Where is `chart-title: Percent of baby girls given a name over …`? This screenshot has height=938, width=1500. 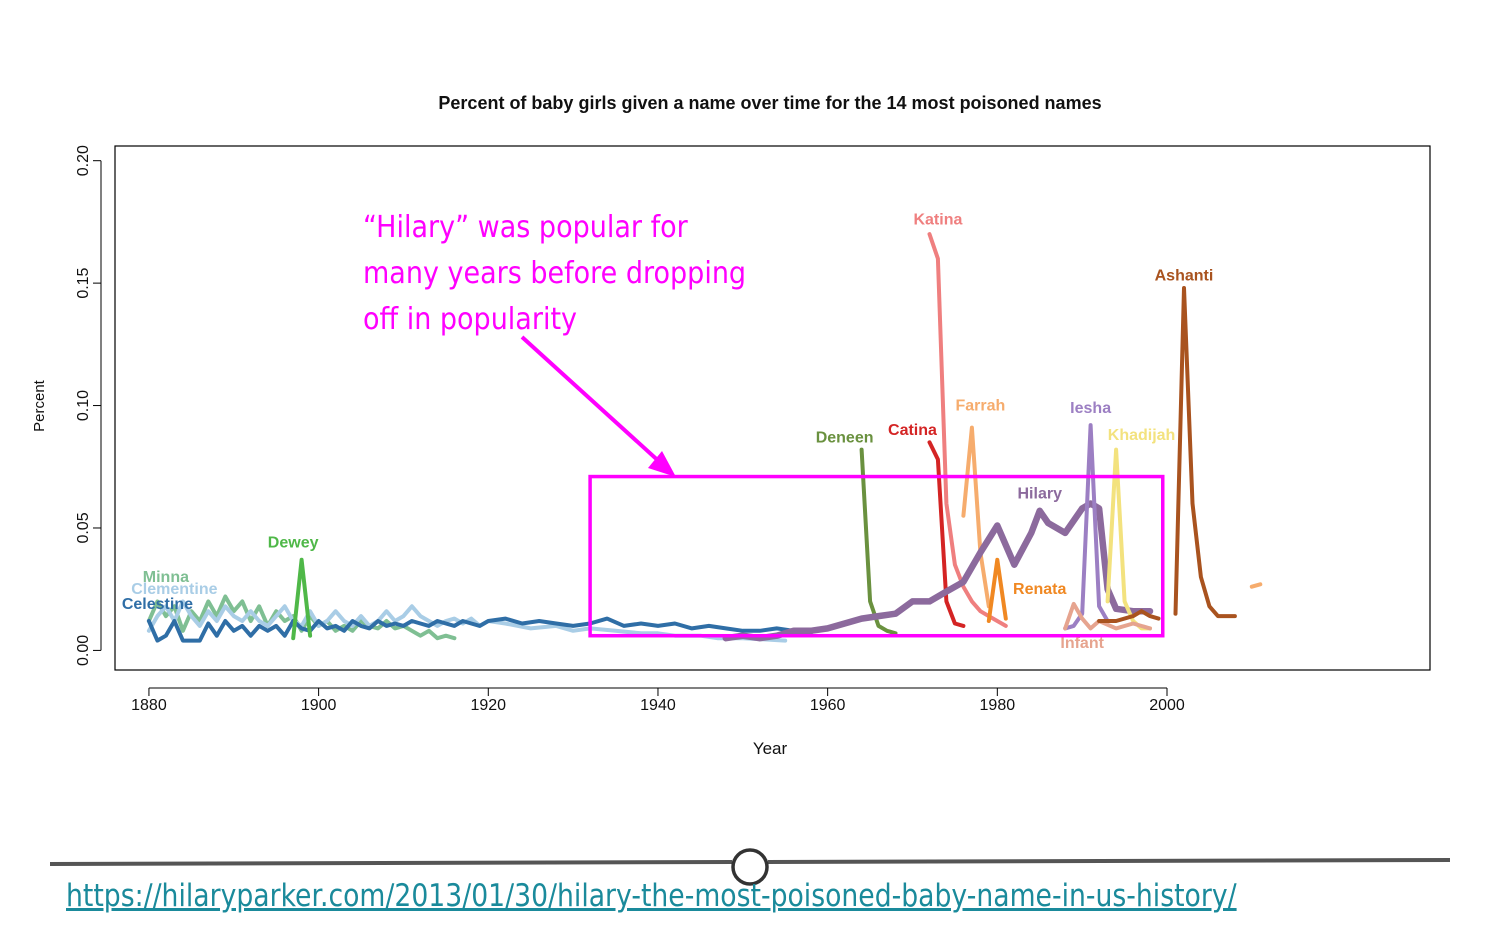 chart-title: Percent of baby girls given a name over … is located at coordinates (769, 103).